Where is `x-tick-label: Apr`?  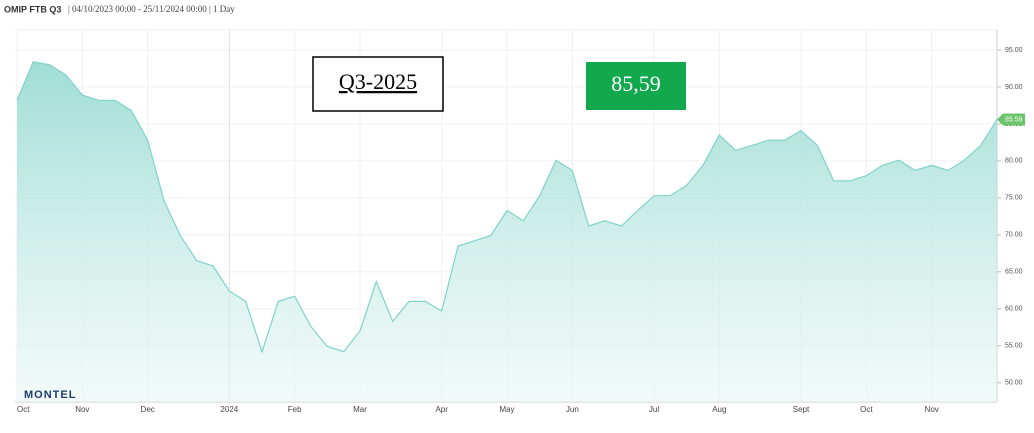
x-tick-label: Apr is located at coordinates (441, 409).